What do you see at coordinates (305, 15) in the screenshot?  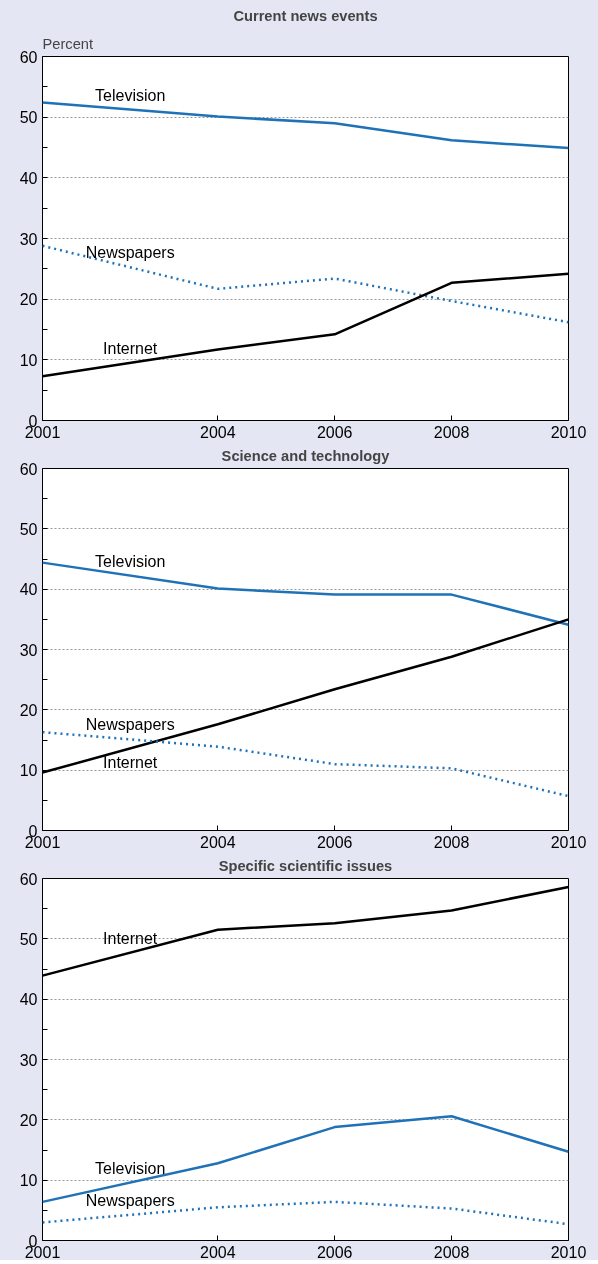 I see `chart-title: Current news events` at bounding box center [305, 15].